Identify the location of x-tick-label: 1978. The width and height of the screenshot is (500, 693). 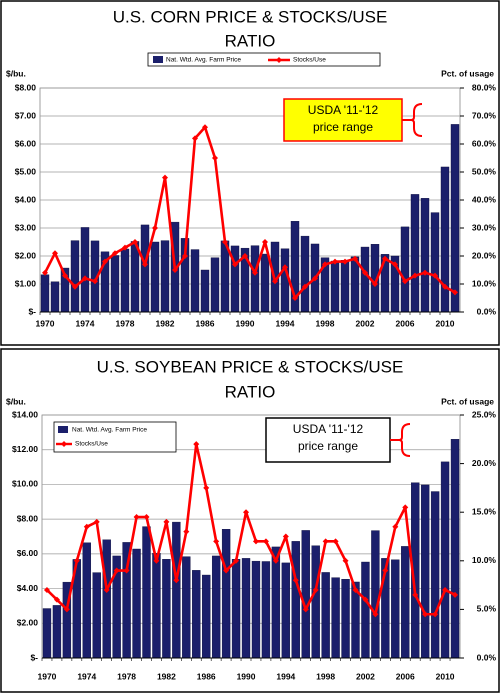
(126, 676).